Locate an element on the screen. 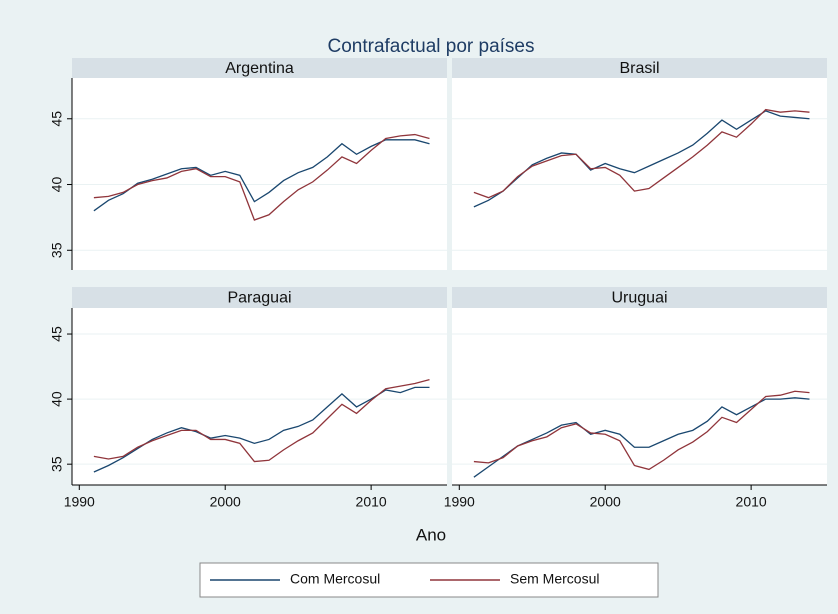 Image resolution: width=838 pixels, height=614 pixels. x-axis-label: Ano is located at coordinates (431, 534).